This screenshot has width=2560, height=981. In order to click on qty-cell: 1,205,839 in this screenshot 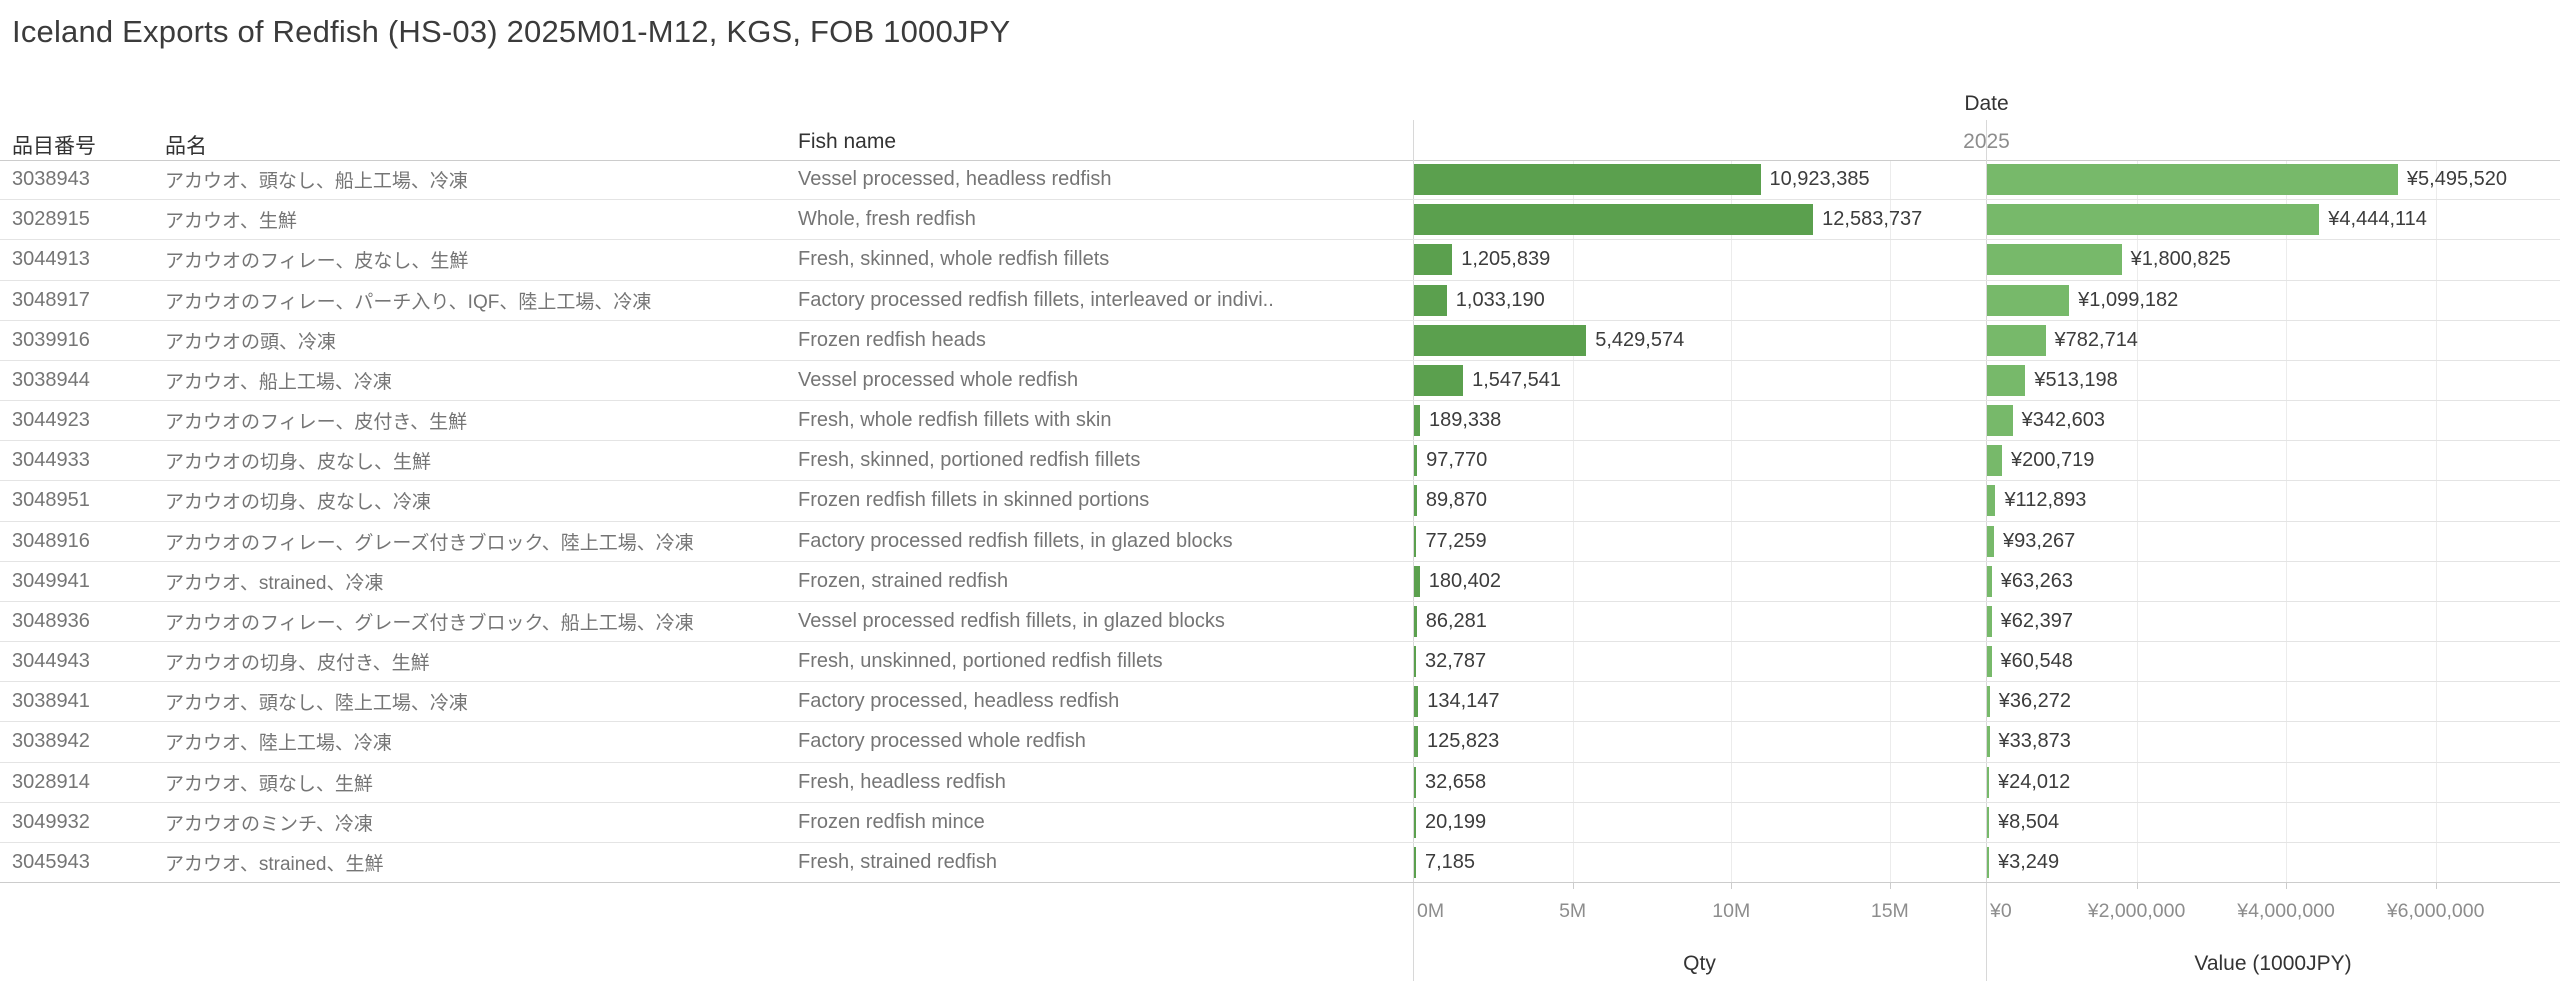, I will do `click(1699, 259)`.